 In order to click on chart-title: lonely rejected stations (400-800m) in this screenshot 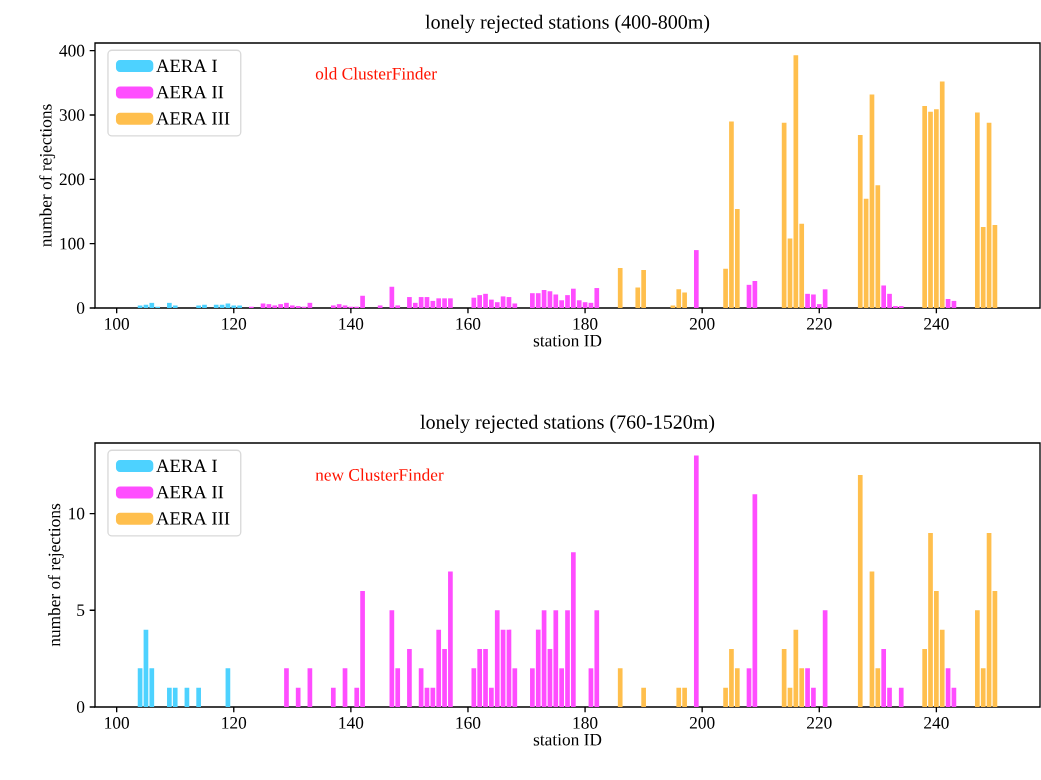, I will do `click(567, 23)`.